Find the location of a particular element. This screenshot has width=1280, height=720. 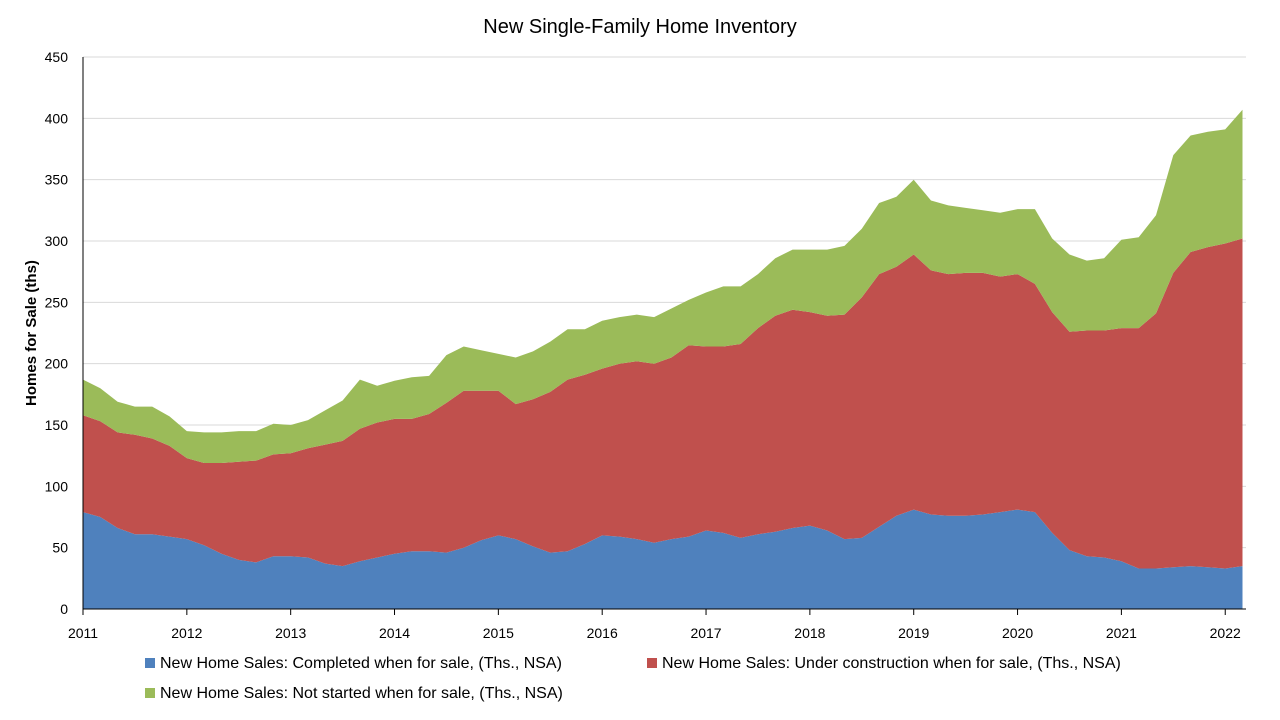

x-tick-label-2011: 2011 is located at coordinates (83, 633).